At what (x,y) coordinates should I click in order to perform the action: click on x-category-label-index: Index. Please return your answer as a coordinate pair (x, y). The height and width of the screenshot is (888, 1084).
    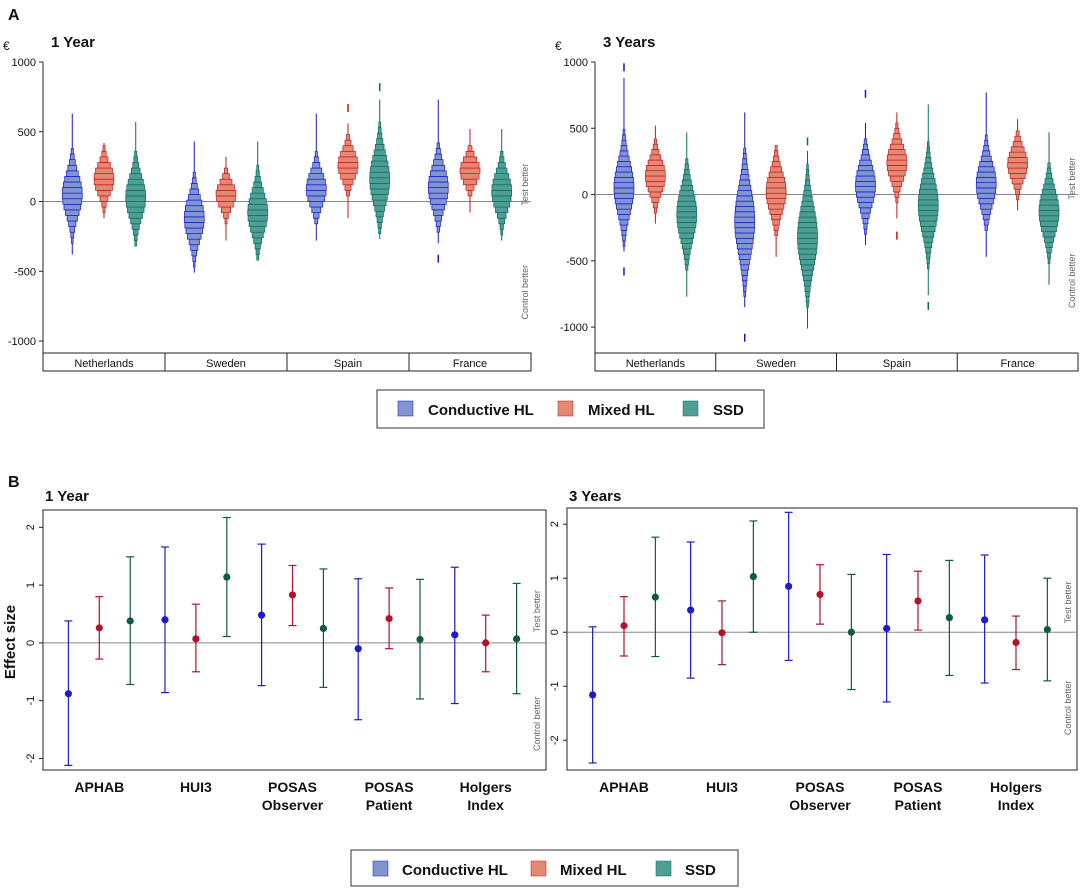
    Looking at the image, I should click on (1016, 805).